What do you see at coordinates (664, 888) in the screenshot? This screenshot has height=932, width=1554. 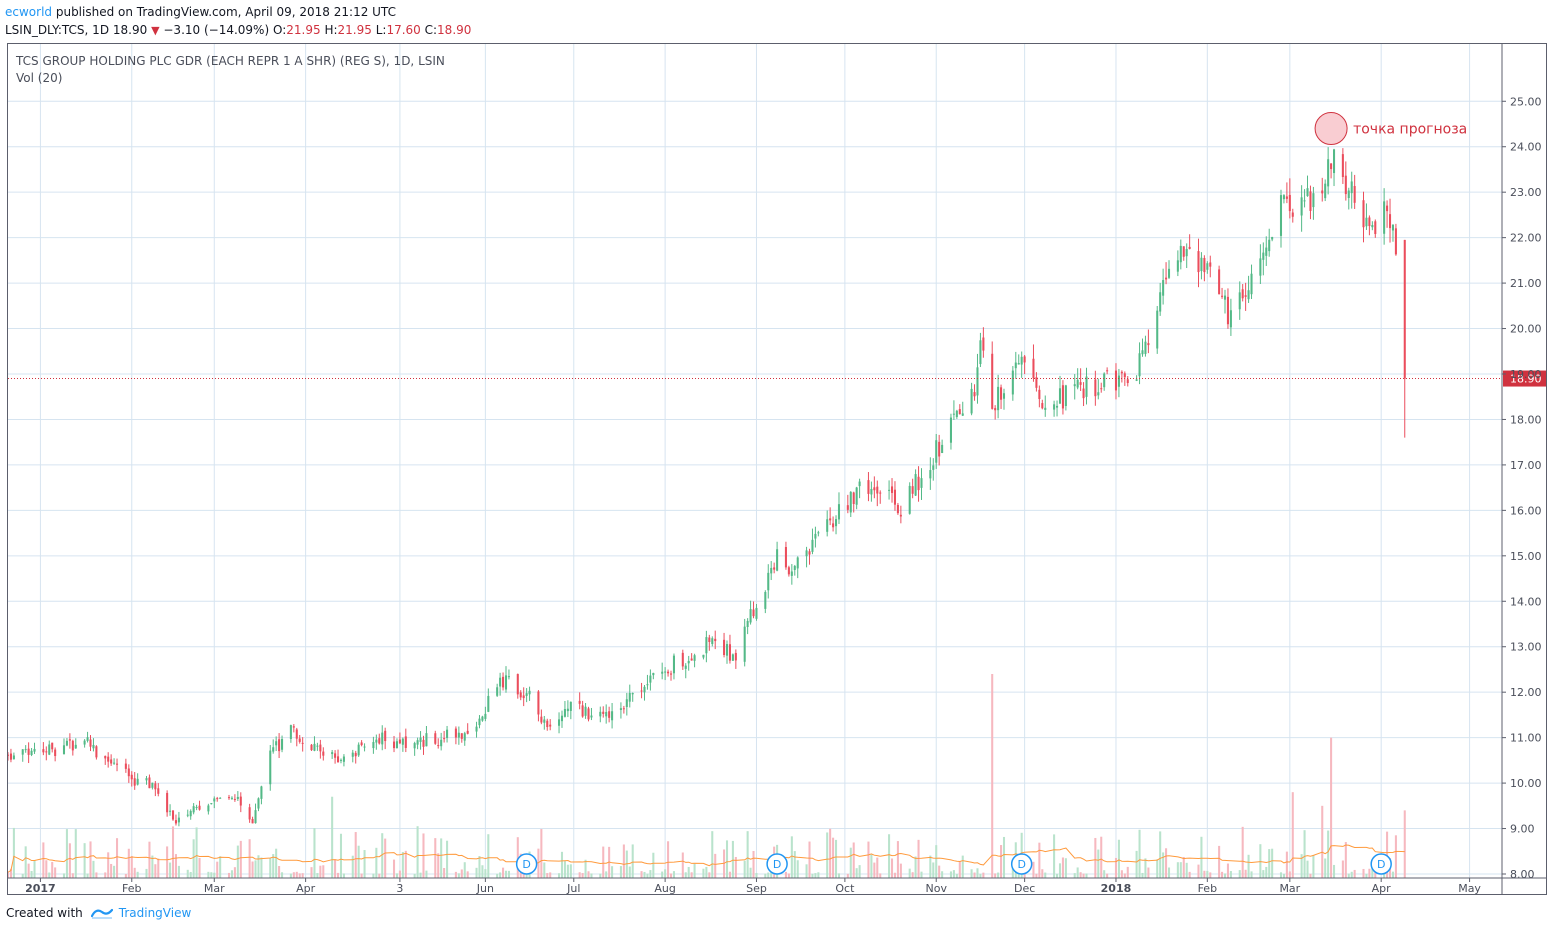 I see `time-tick-label: Aug` at bounding box center [664, 888].